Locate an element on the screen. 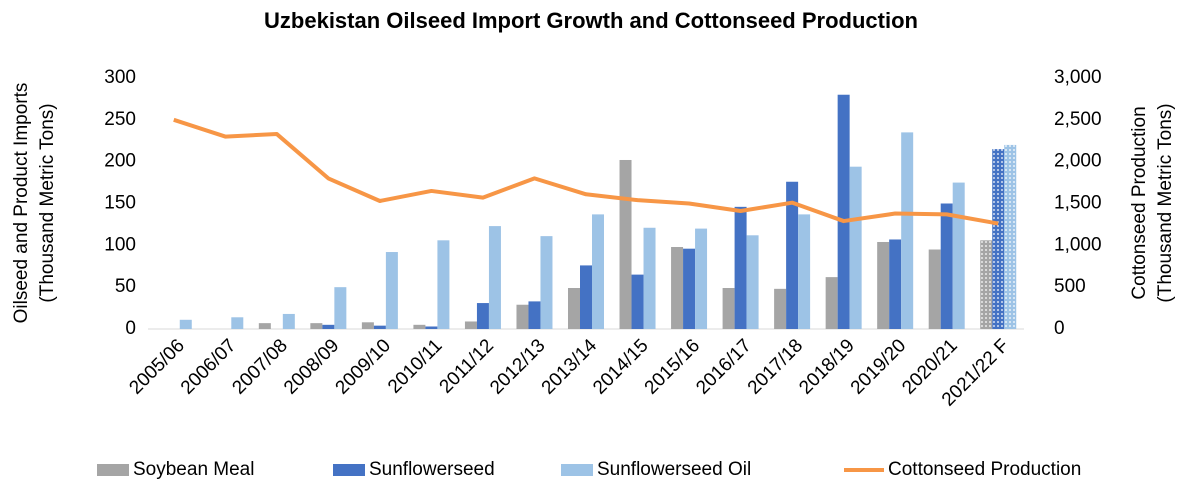 Image resolution: width=1182 pixels, height=481 pixels. y2-axis-label: (Thousand Metric Tons) is located at coordinates (1165, 202).